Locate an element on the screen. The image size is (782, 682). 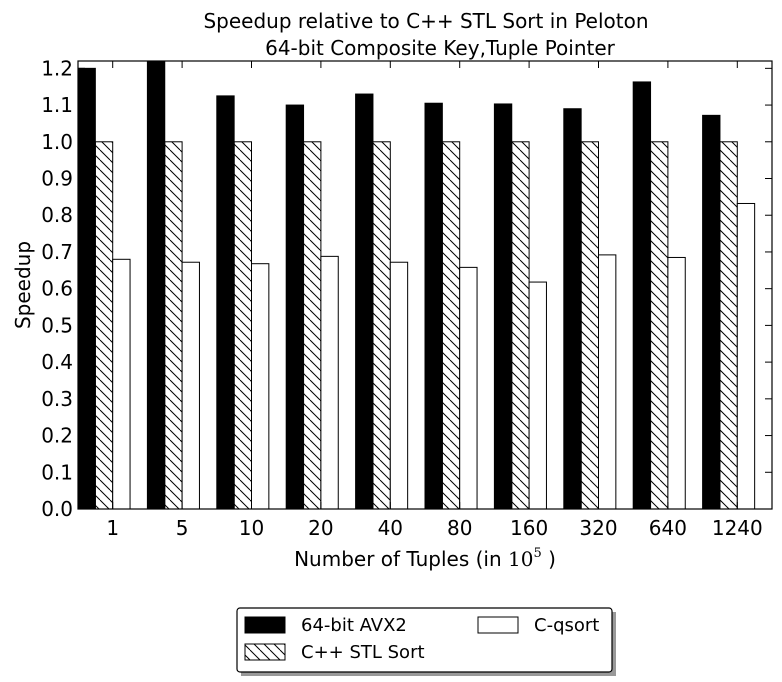
y-tick-label: 0.2 is located at coordinates (57, 436).